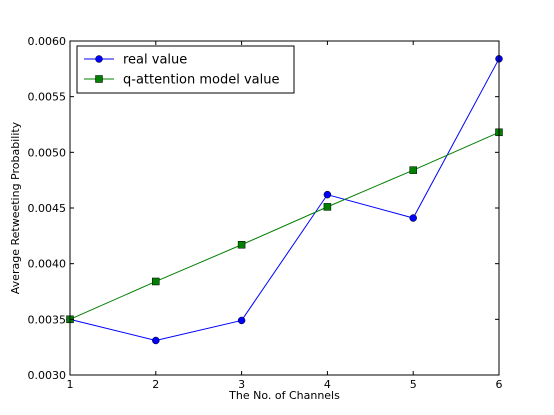 The width and height of the screenshot is (554, 415). I want to click on legend-box, so click(185, 69).